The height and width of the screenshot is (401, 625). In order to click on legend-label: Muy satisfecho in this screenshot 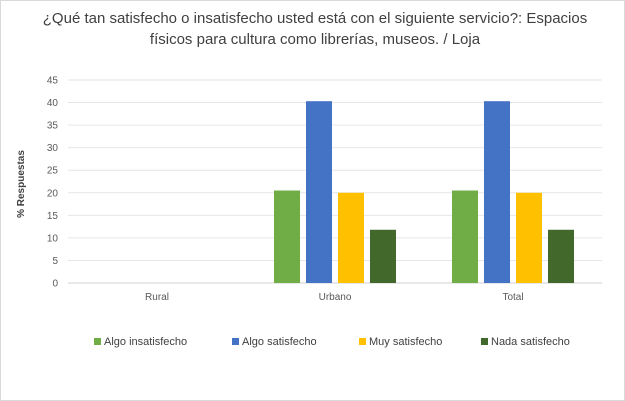, I will do `click(405, 342)`.